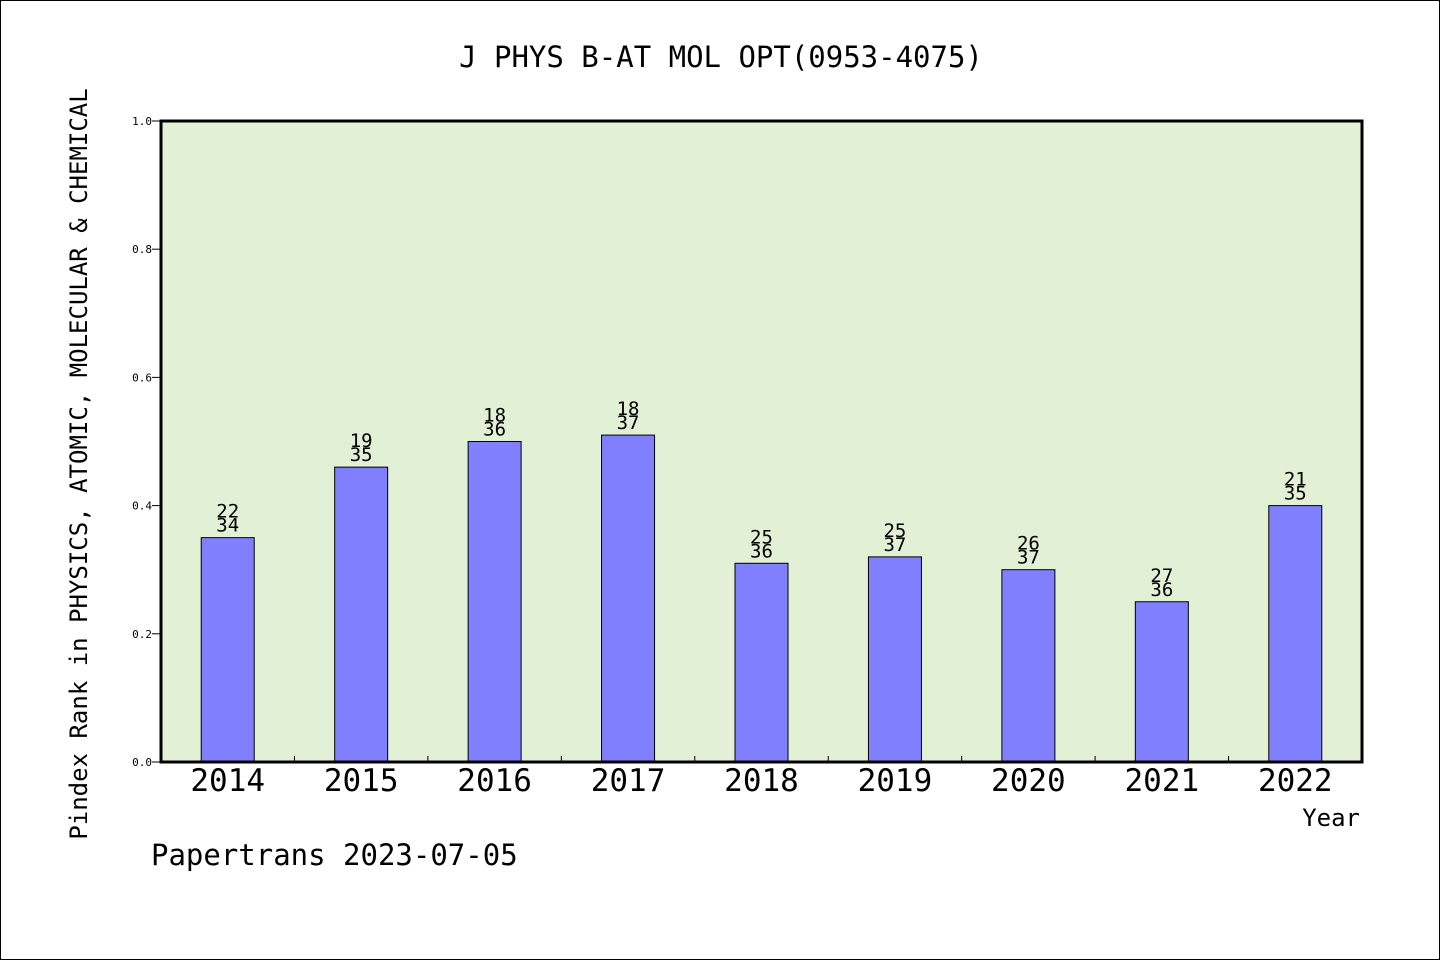 The height and width of the screenshot is (961, 1440). I want to click on x-tick-label-2018: 2018, so click(761, 781).